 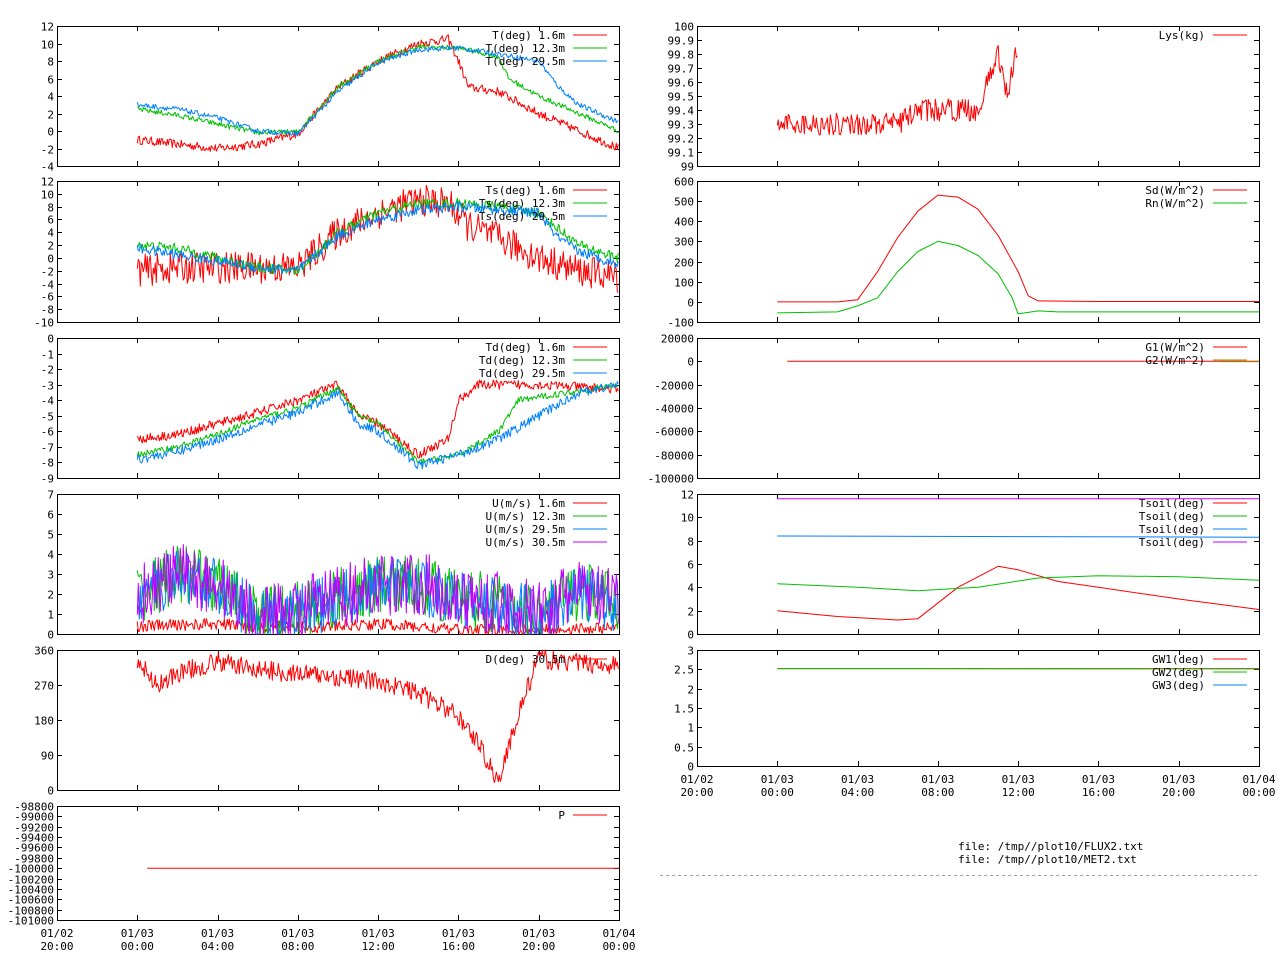 What do you see at coordinates (528, 35) in the screenshot?
I see `legend-label: T(deg) 1.6m` at bounding box center [528, 35].